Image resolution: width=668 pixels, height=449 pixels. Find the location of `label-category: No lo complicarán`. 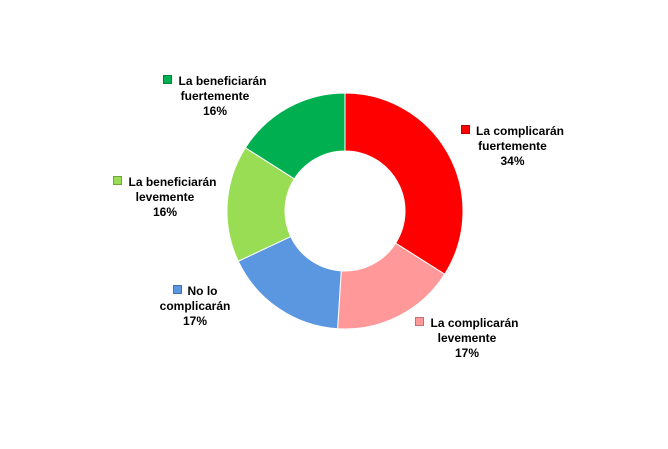

label-category: No lo complicarán is located at coordinates (195, 299).